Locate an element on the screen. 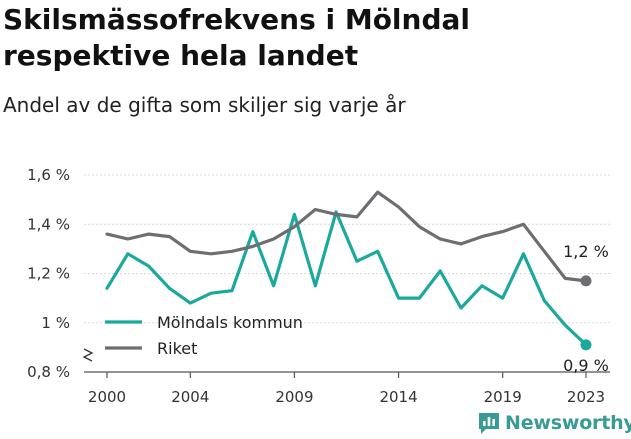 This screenshot has width=631, height=439. x-tick-label: 2023 is located at coordinates (586, 397).